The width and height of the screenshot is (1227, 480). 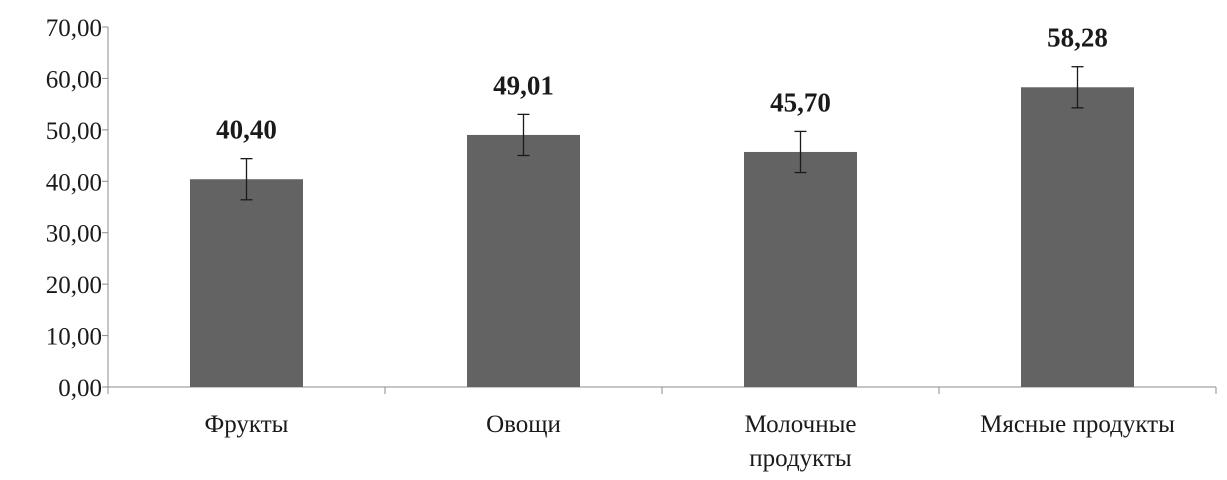 I want to click on y-tick-label: 60,00, so click(x=74, y=79).